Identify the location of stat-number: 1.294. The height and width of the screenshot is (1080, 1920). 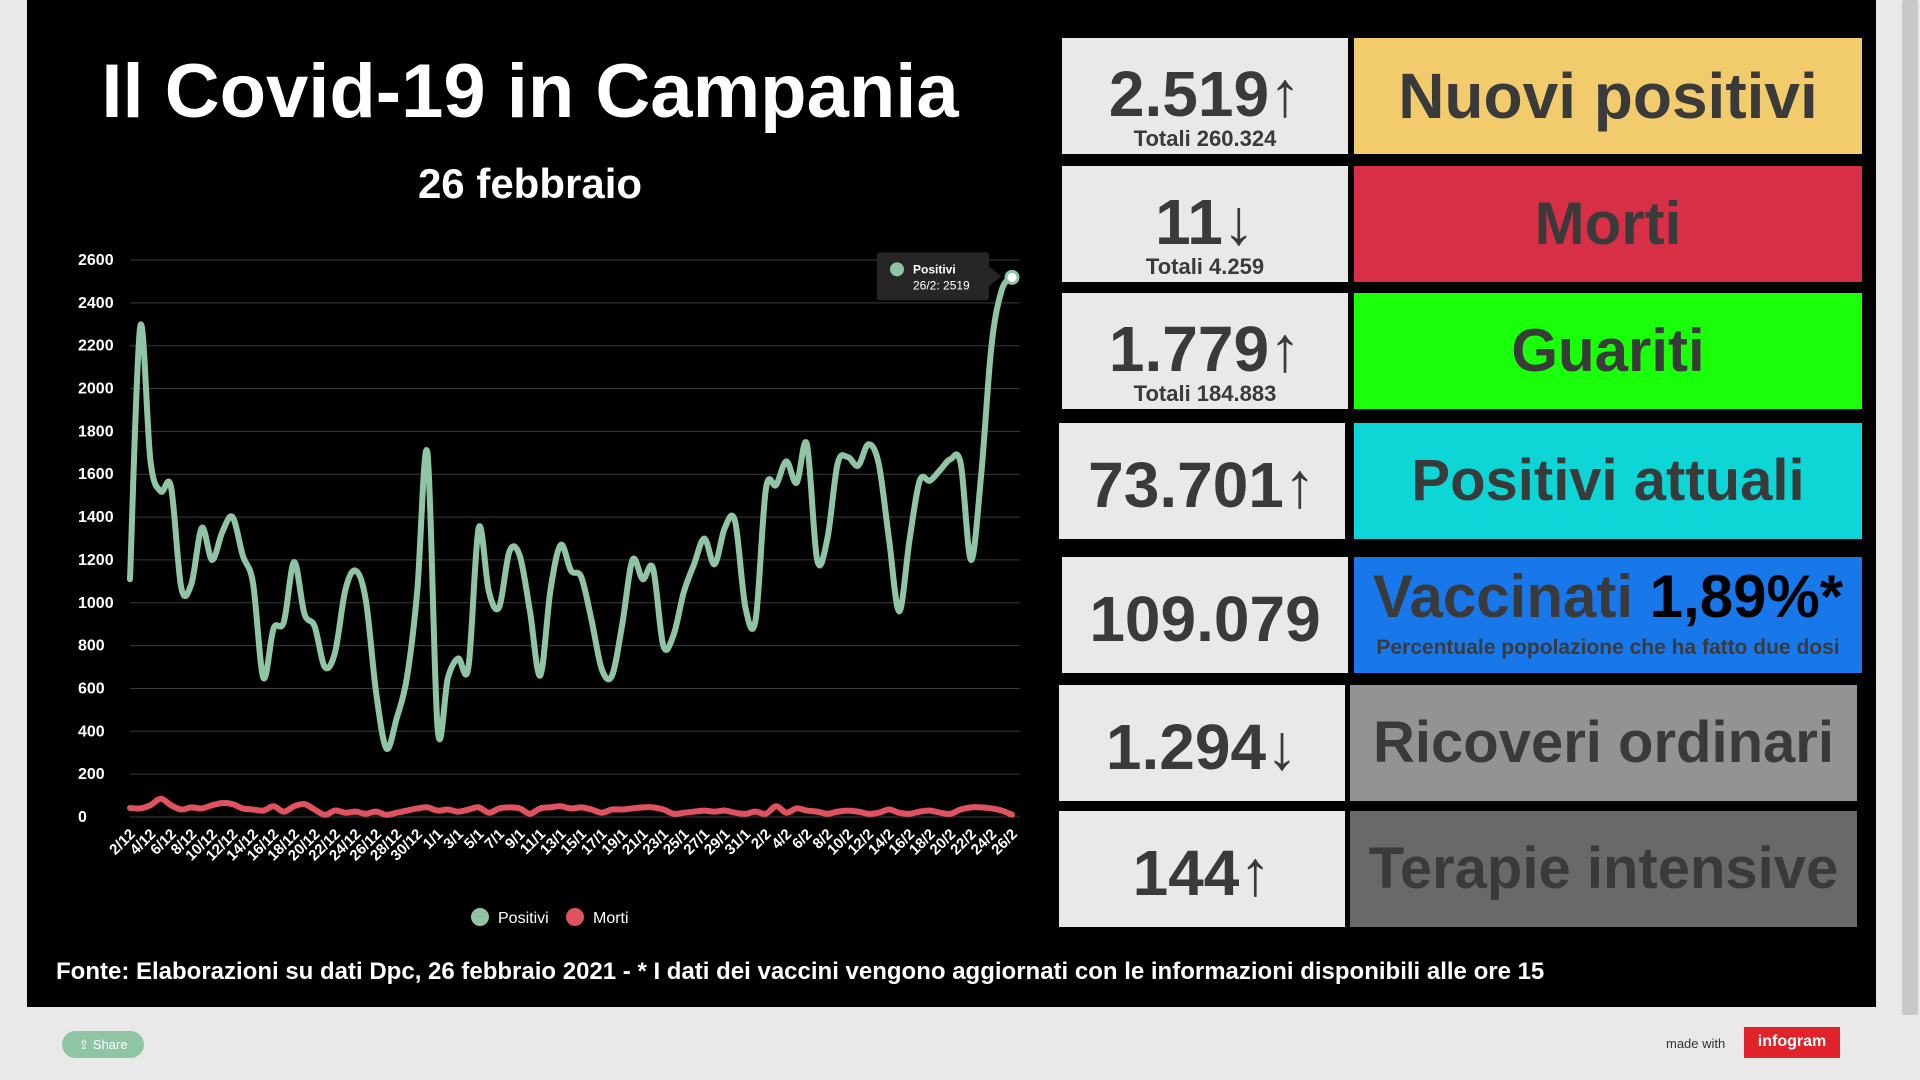
(1186, 747).